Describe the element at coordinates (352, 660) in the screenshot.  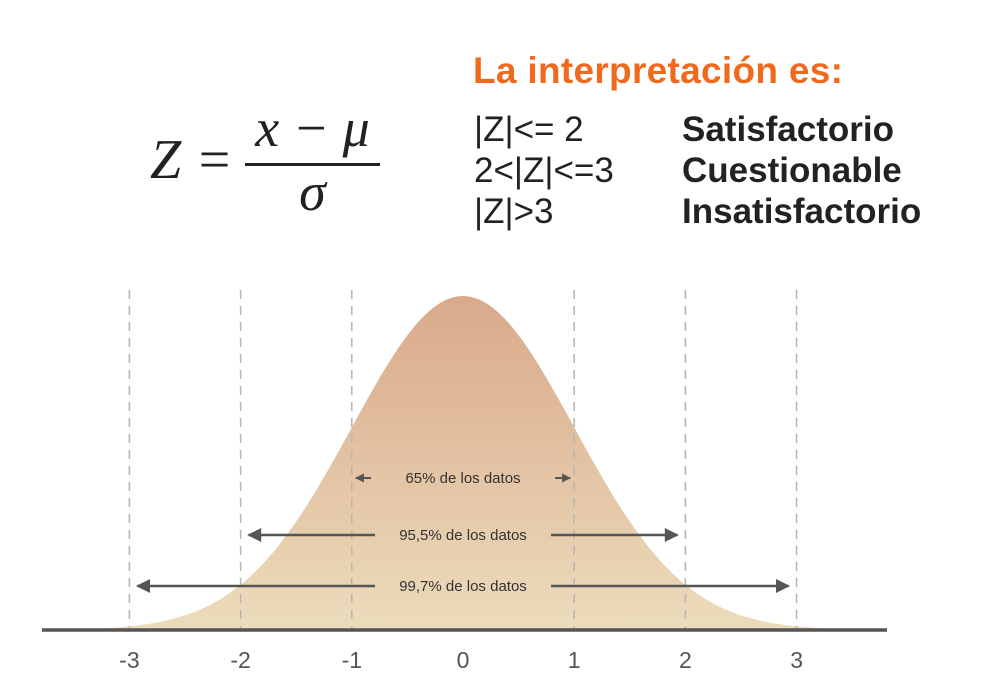
I see `x-tick-label: -1` at that location.